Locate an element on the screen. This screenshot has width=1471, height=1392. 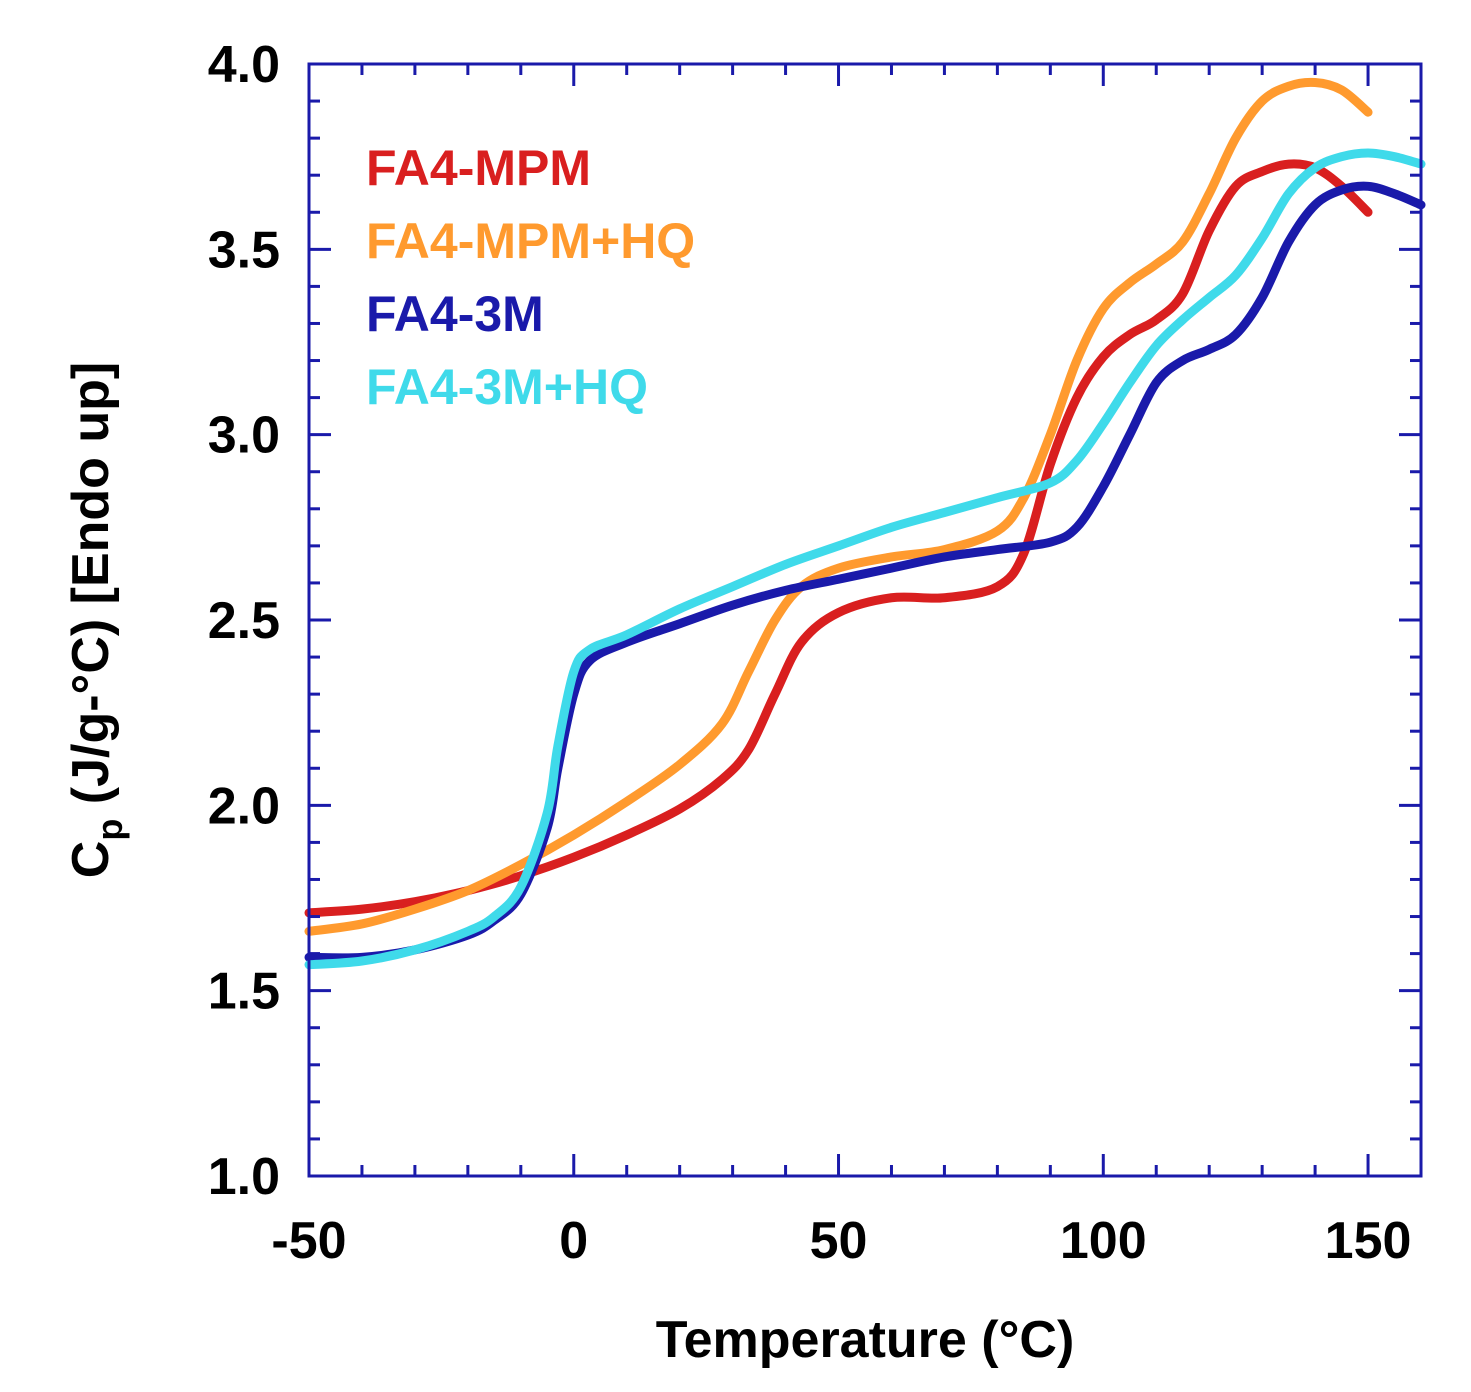
y-tick-labels: 1.0 1.5 2.0 2.5 3.0 3.5 4.0 is located at coordinates (244, 621).